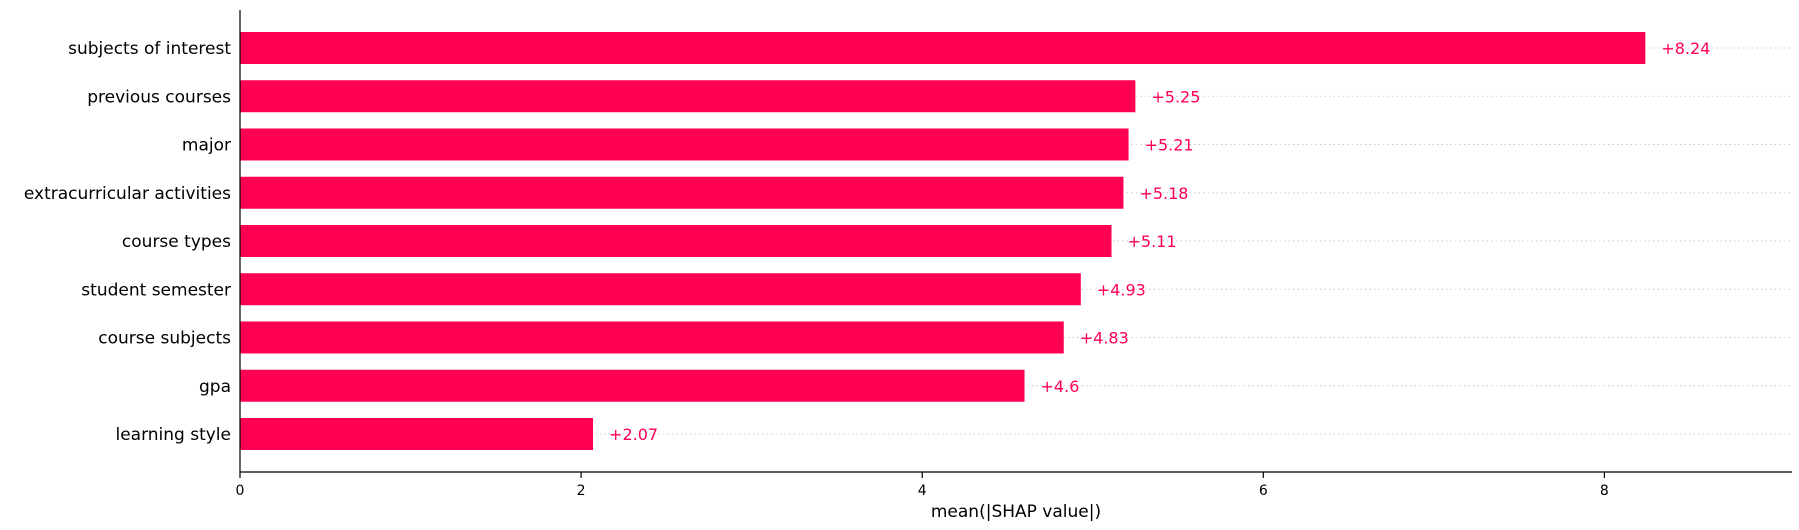  Describe the element at coordinates (1163, 193) in the screenshot. I see `value-label: +5.18` at that location.